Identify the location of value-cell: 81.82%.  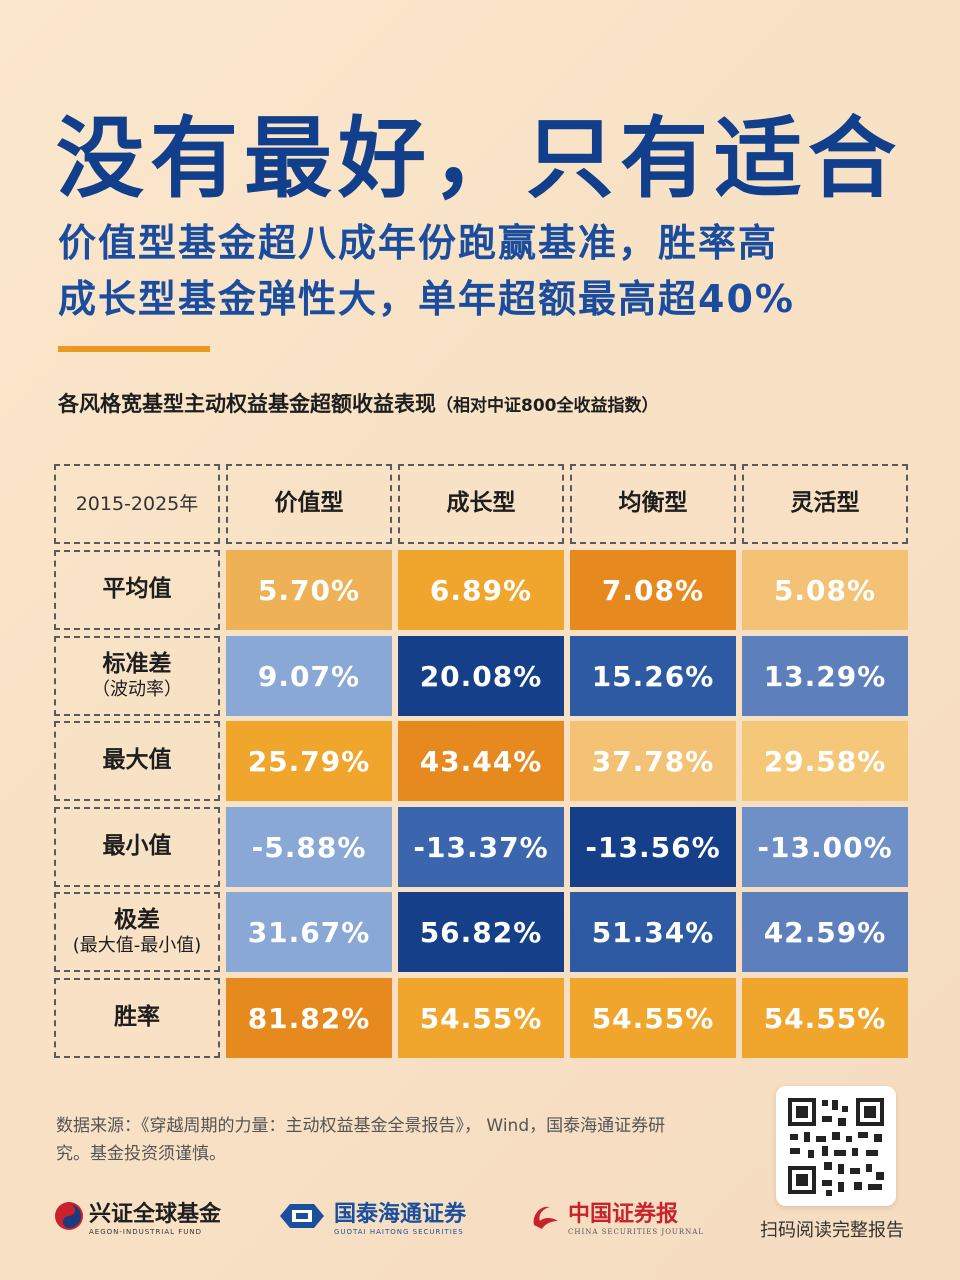
(309, 1018).